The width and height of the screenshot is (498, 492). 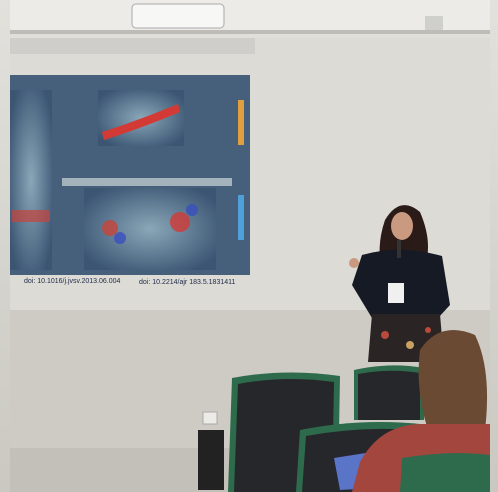 What do you see at coordinates (453, 380) in the screenshot?
I see `hair` at bounding box center [453, 380].